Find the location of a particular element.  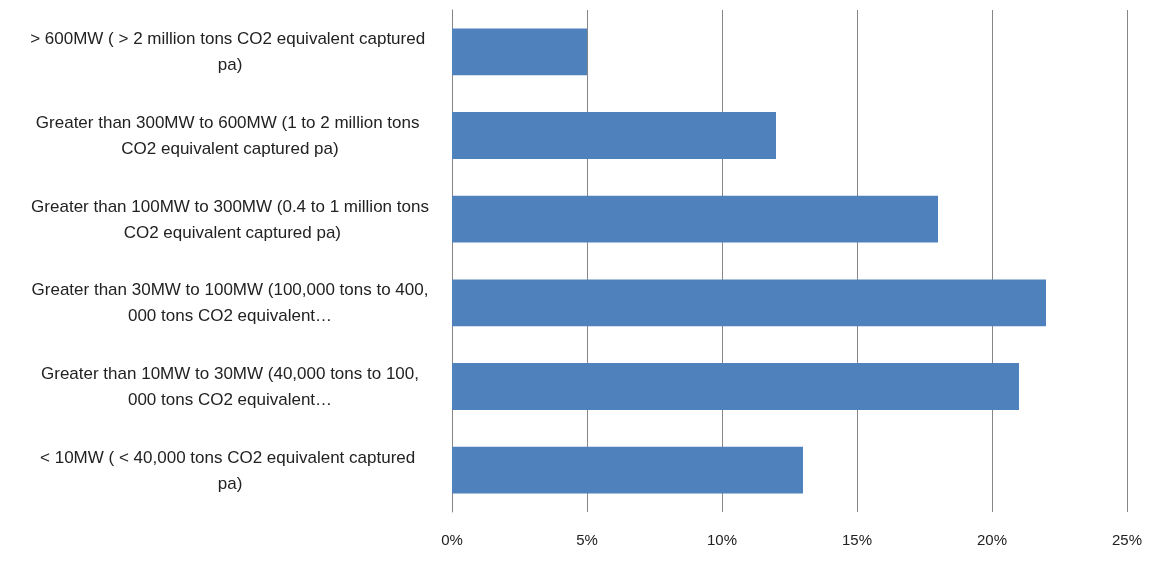

x-tick-label: 5% is located at coordinates (587, 539).